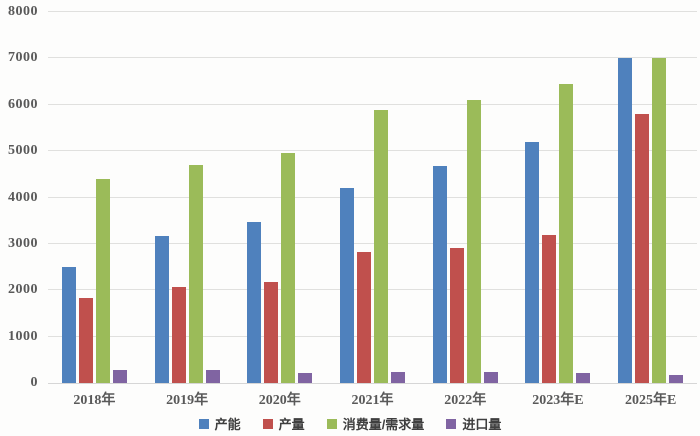 Image resolution: width=700 pixels, height=436 pixels. Describe the element at coordinates (23, 11) in the screenshot. I see `y-axis-tick-label: 8000` at that location.